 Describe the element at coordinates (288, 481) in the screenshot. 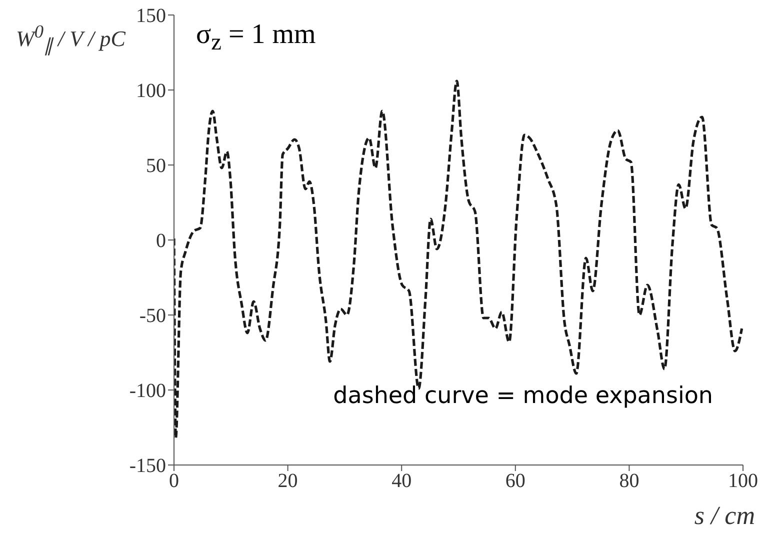

I see `x-tick-label: 20` at that location.